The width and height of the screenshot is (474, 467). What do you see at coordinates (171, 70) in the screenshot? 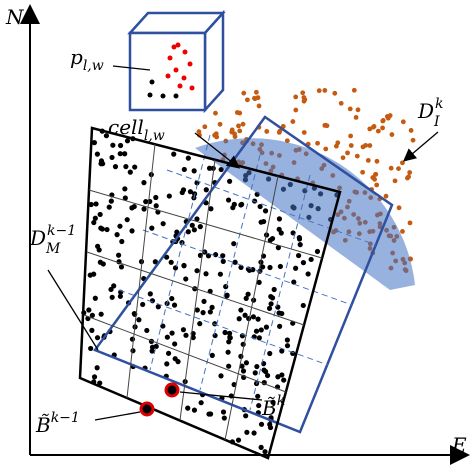
I see `cube-dots` at bounding box center [171, 70].